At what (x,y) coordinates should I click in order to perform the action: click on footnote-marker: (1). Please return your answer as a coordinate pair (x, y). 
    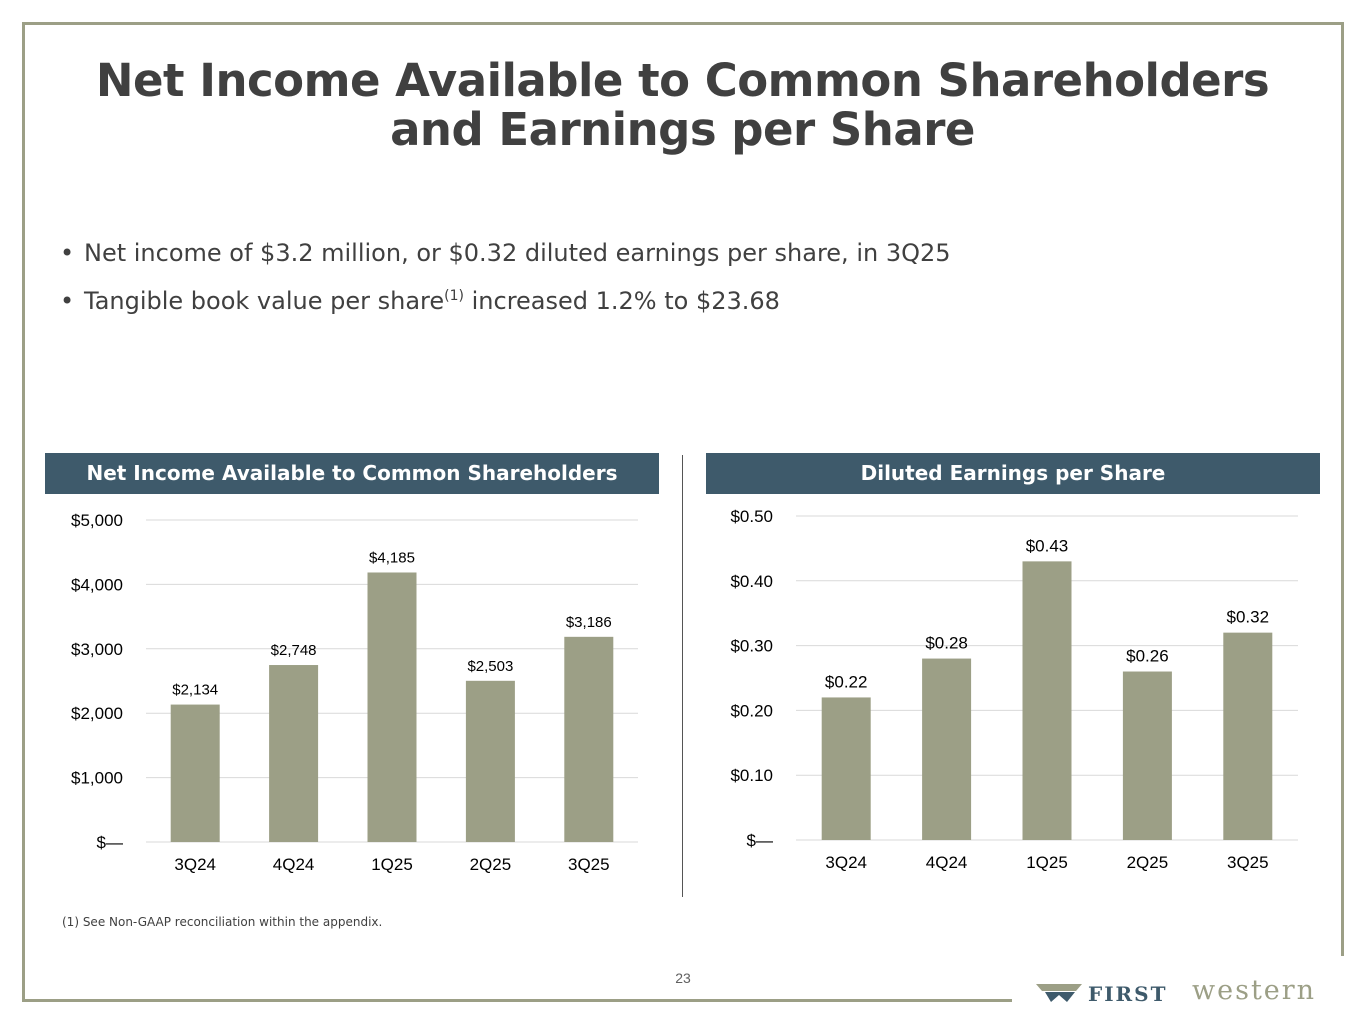
    Looking at the image, I should click on (454, 296).